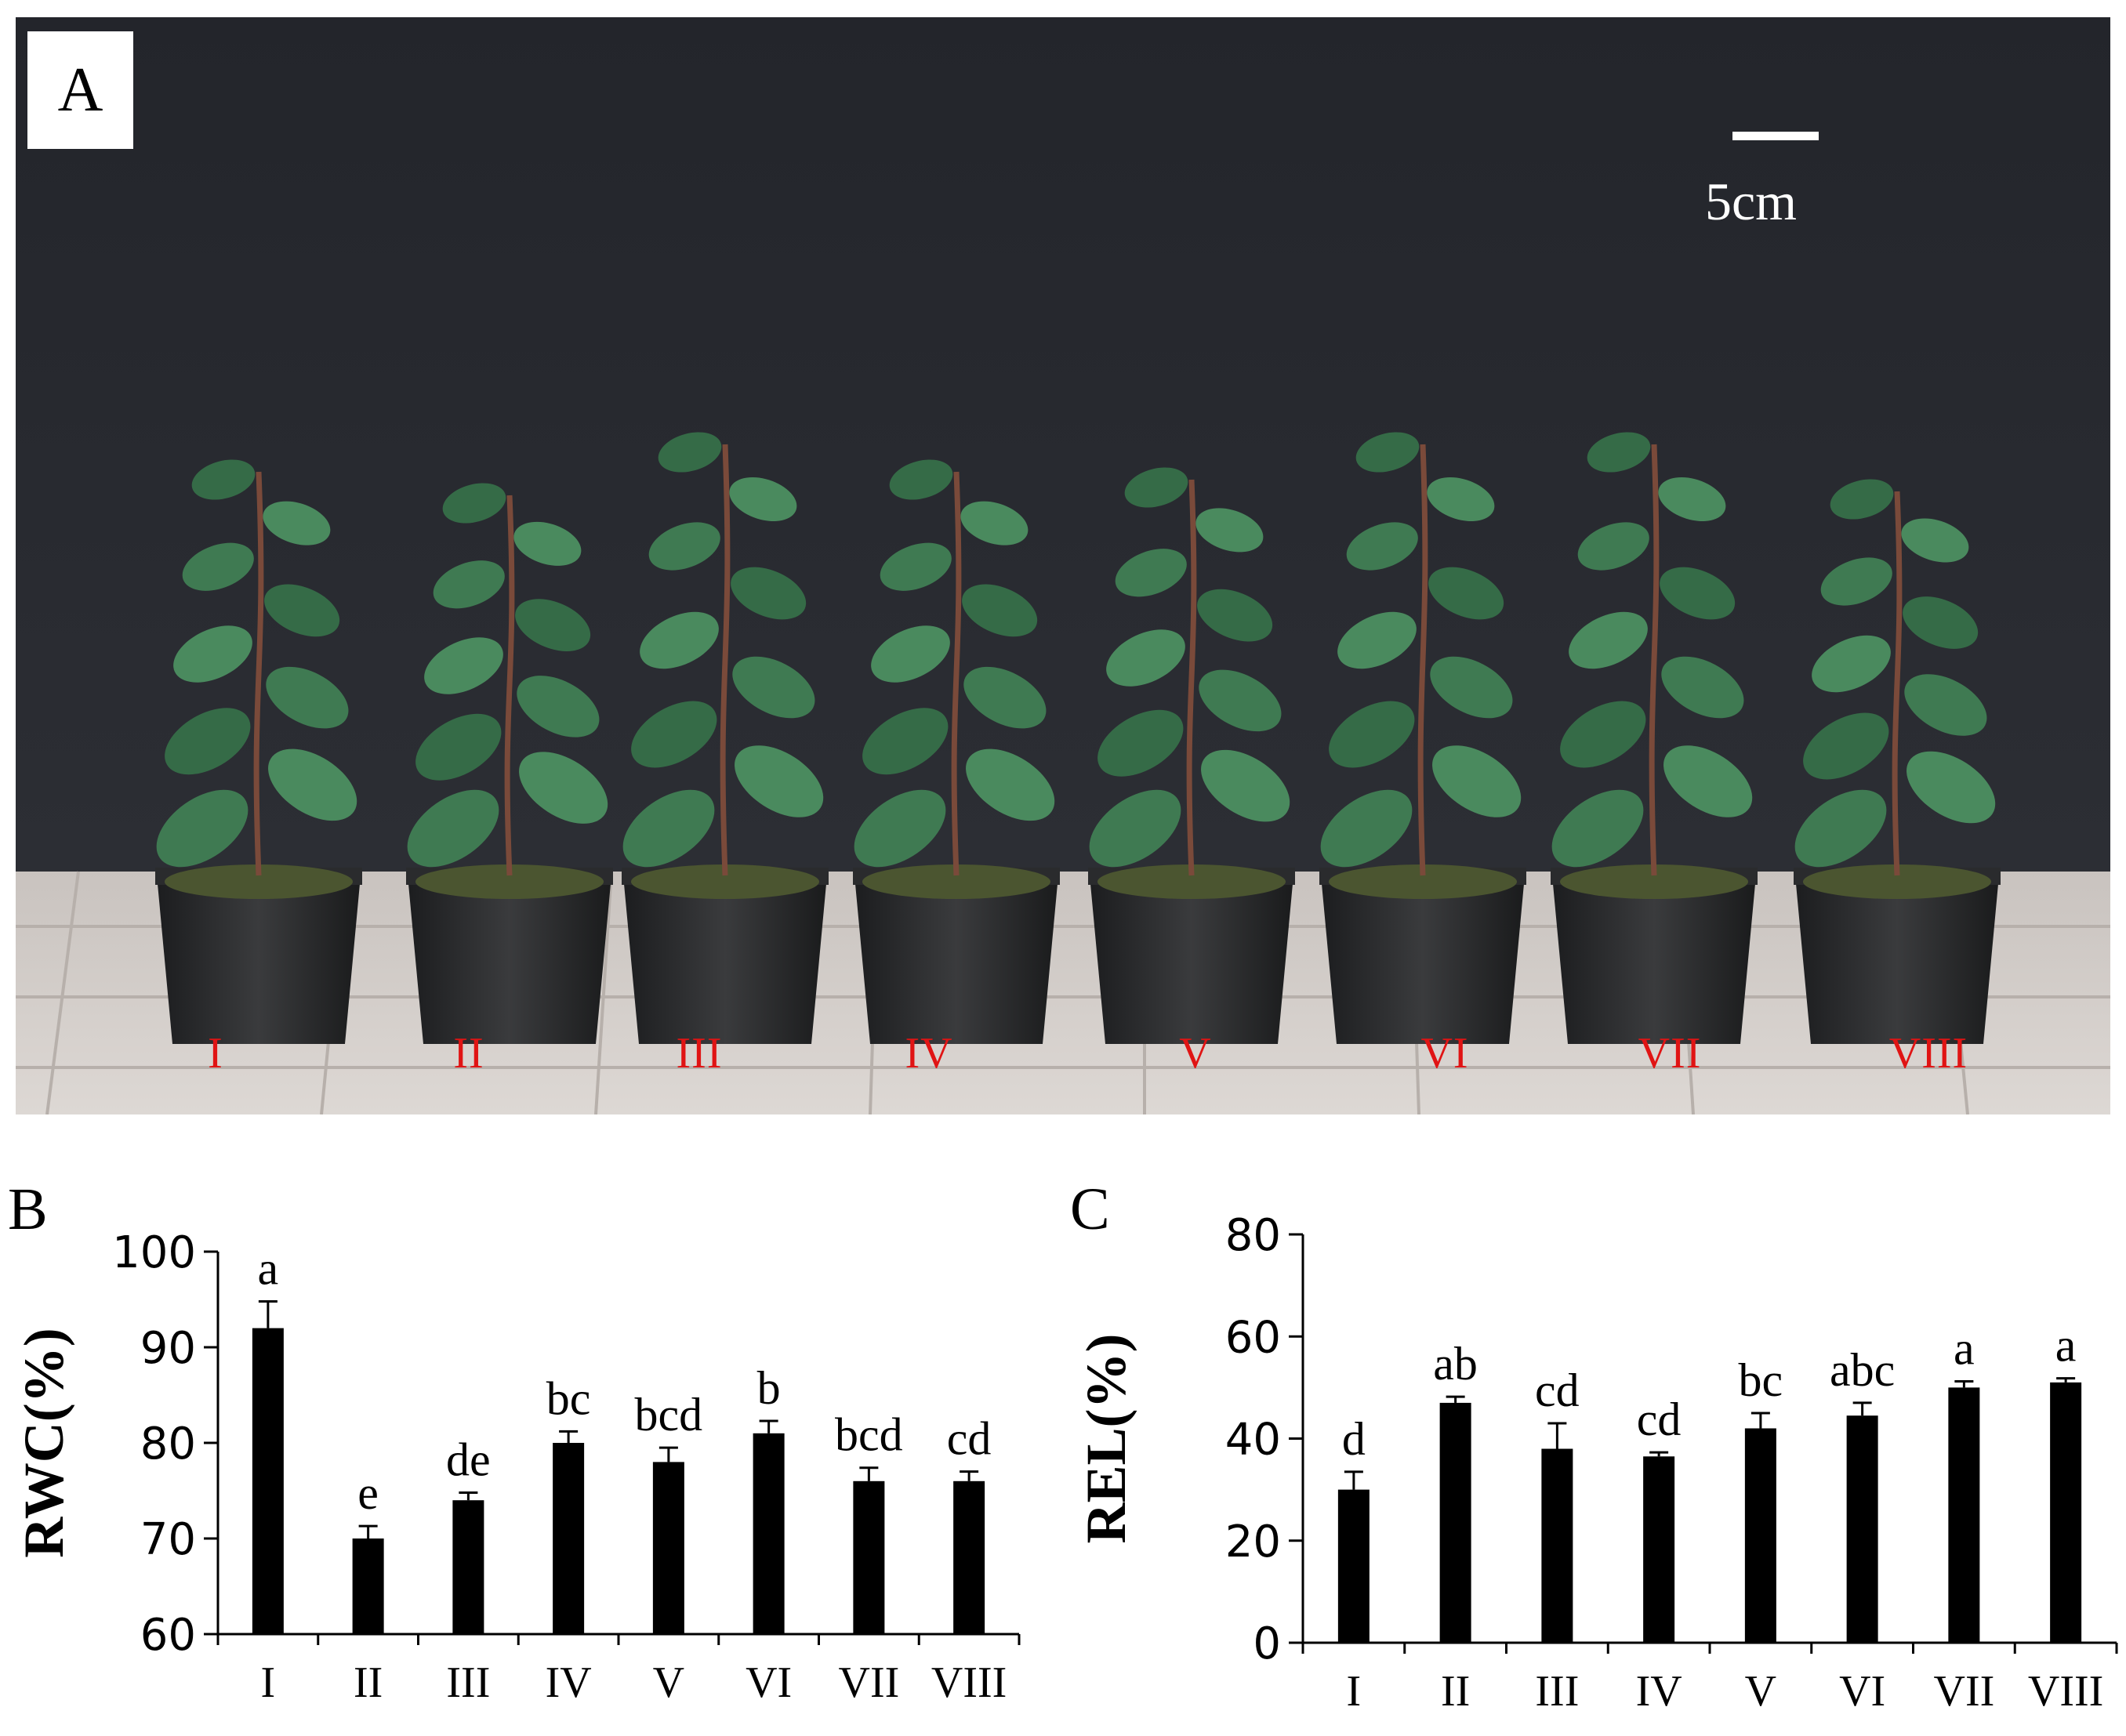 Image resolution: width=2126 pixels, height=1736 pixels. I want to click on x-tick-label: VIII, so click(969, 1682).